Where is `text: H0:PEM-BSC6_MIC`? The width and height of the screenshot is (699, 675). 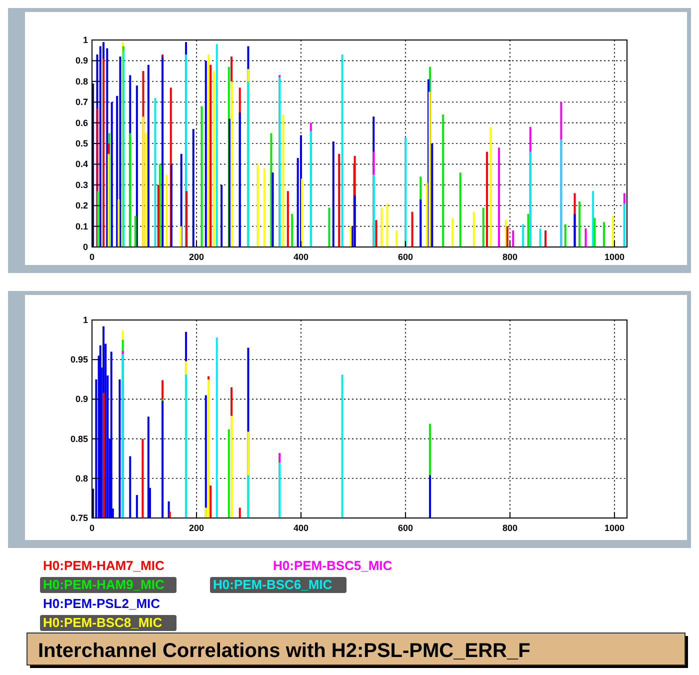 text: H0:PEM-BSC6_MIC is located at coordinates (273, 584).